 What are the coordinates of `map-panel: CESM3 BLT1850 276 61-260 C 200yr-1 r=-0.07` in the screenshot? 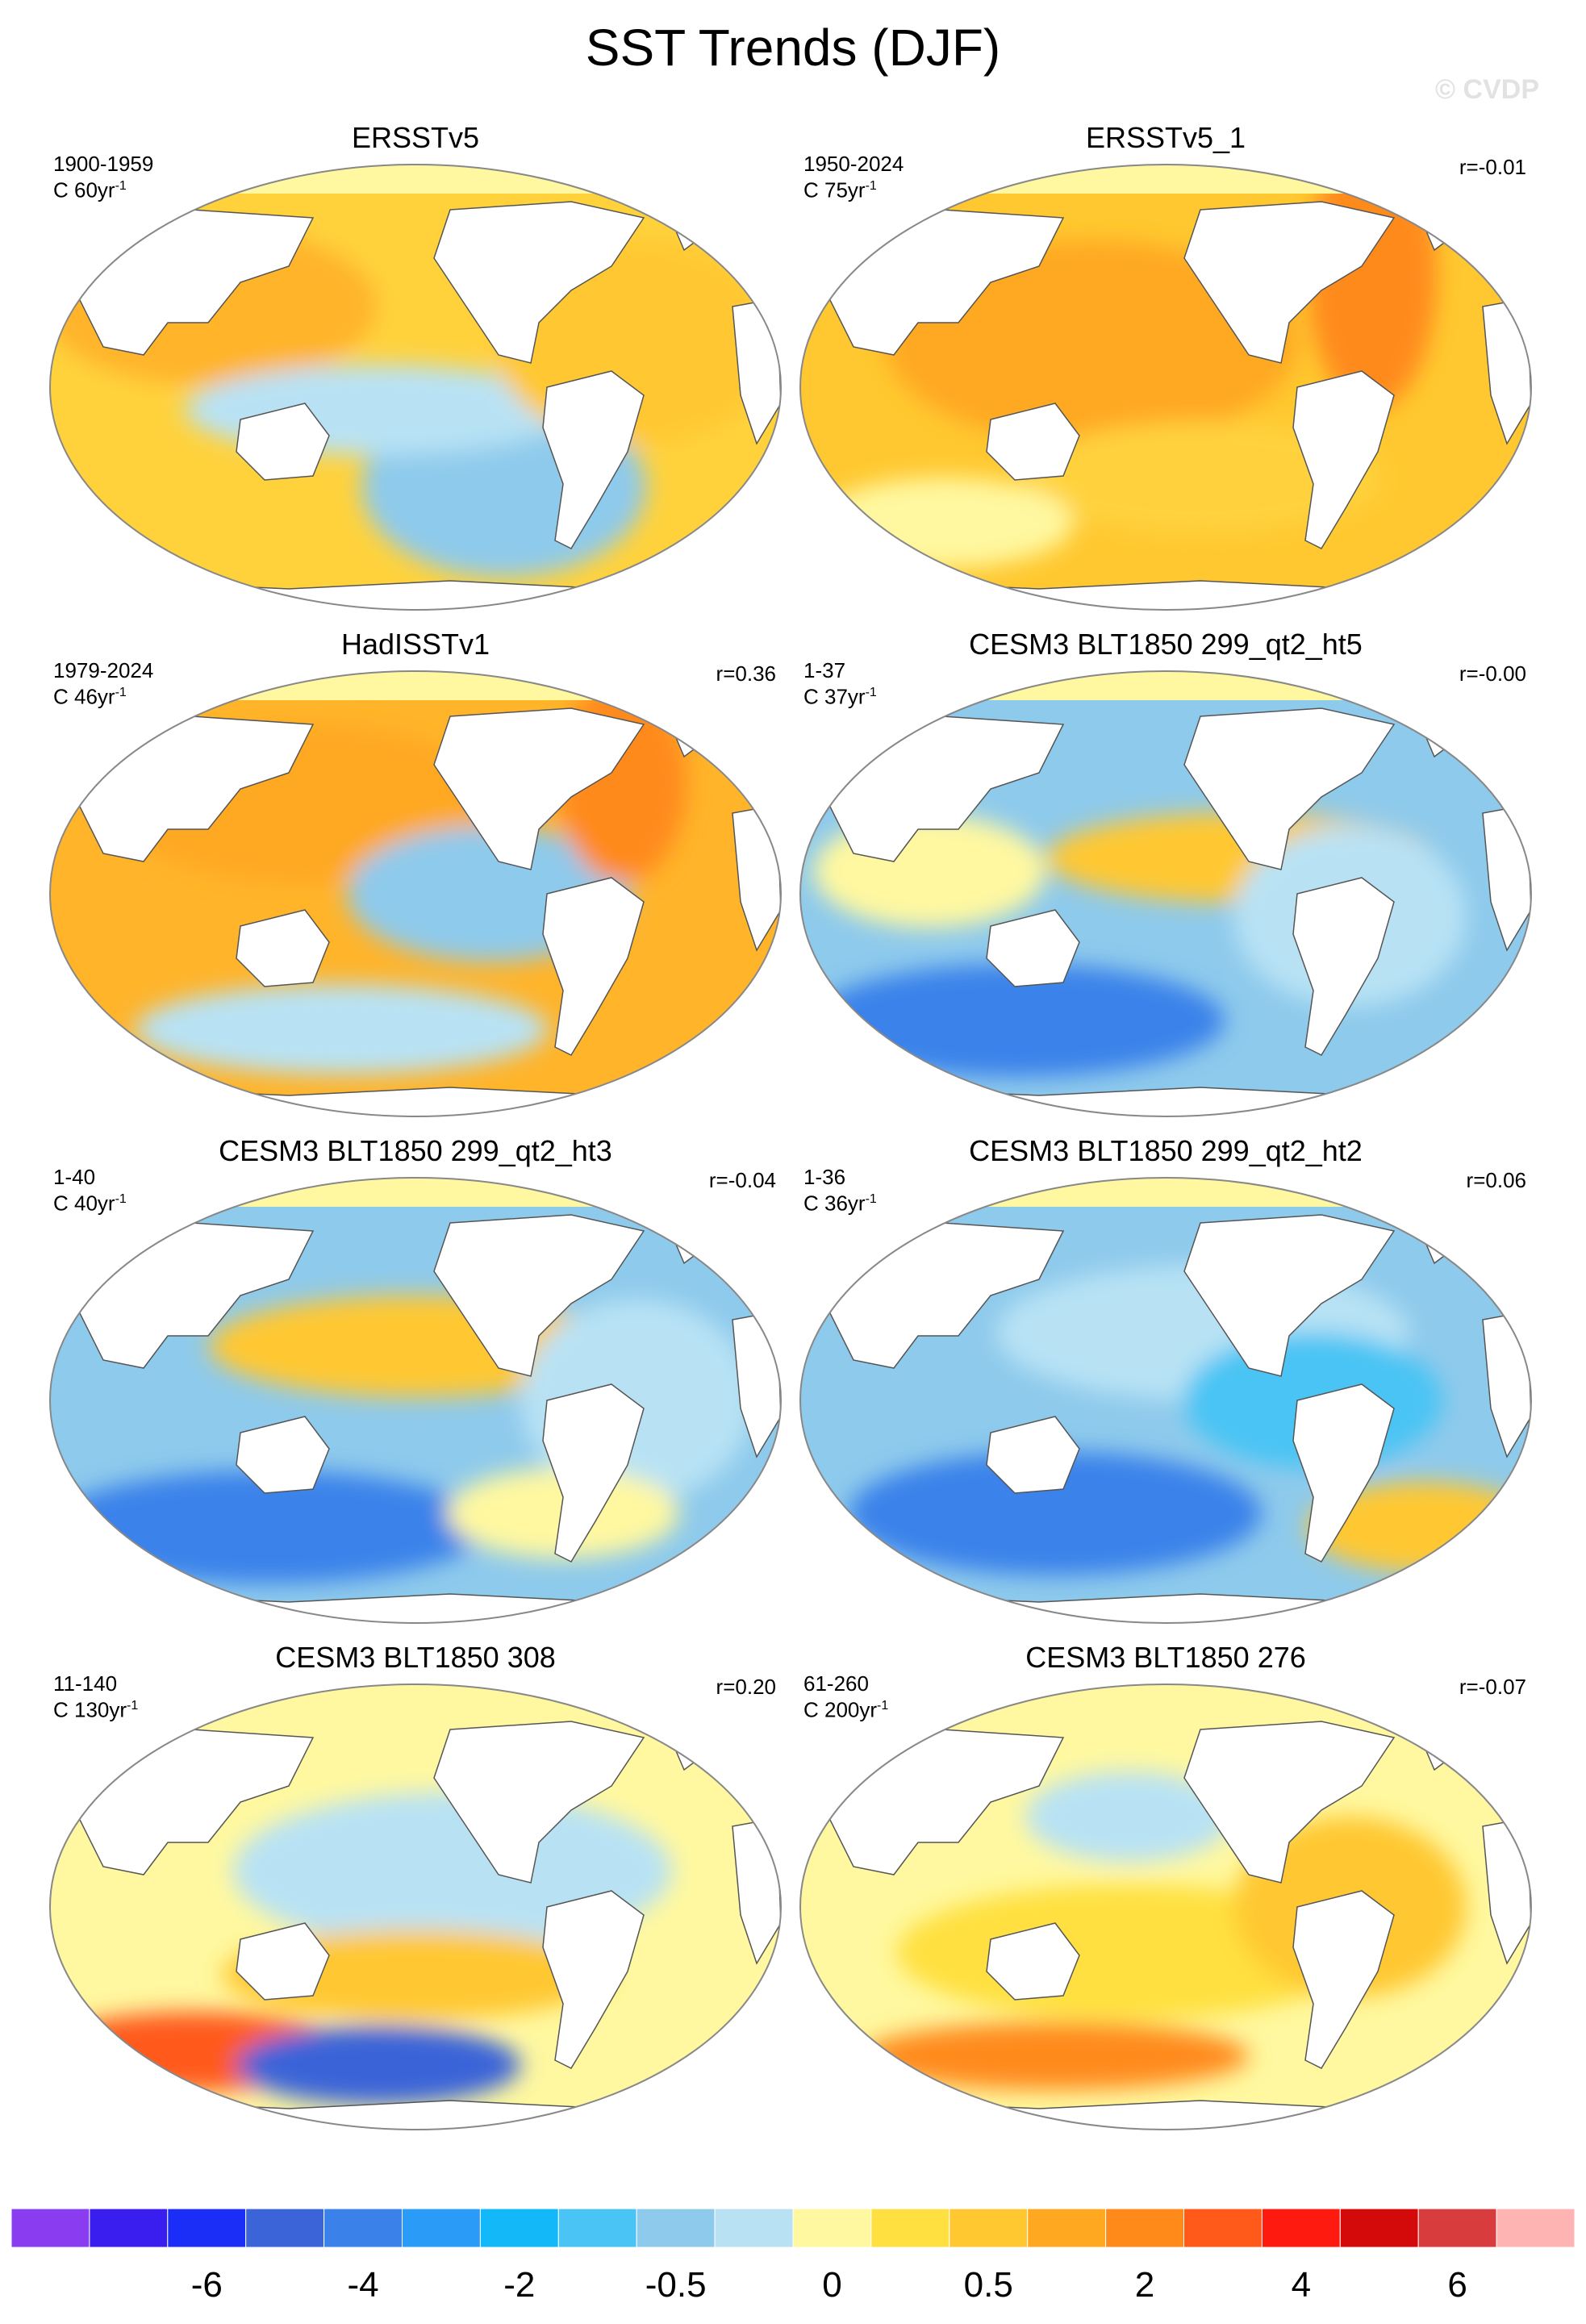 It's located at (1166, 1887).